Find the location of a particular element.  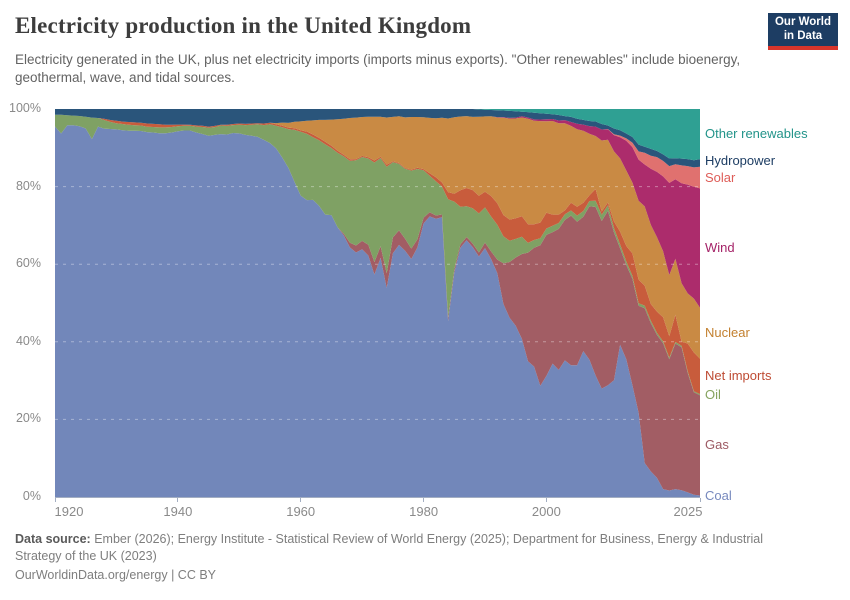

series-label-net-imports: Net imports is located at coordinates (738, 376).